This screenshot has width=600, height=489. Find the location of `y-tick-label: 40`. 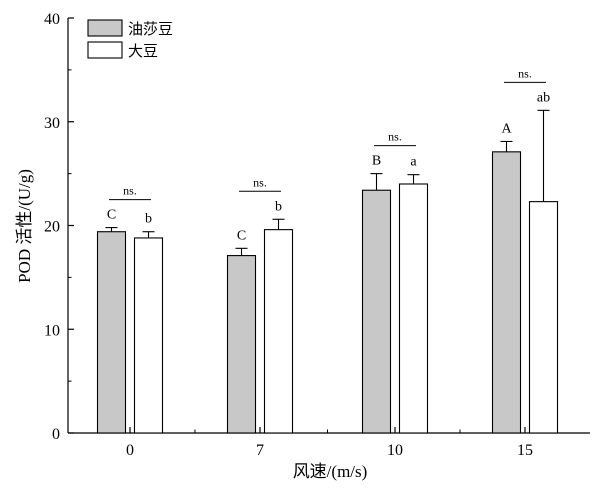

y-tick-label: 40 is located at coordinates (52, 19).